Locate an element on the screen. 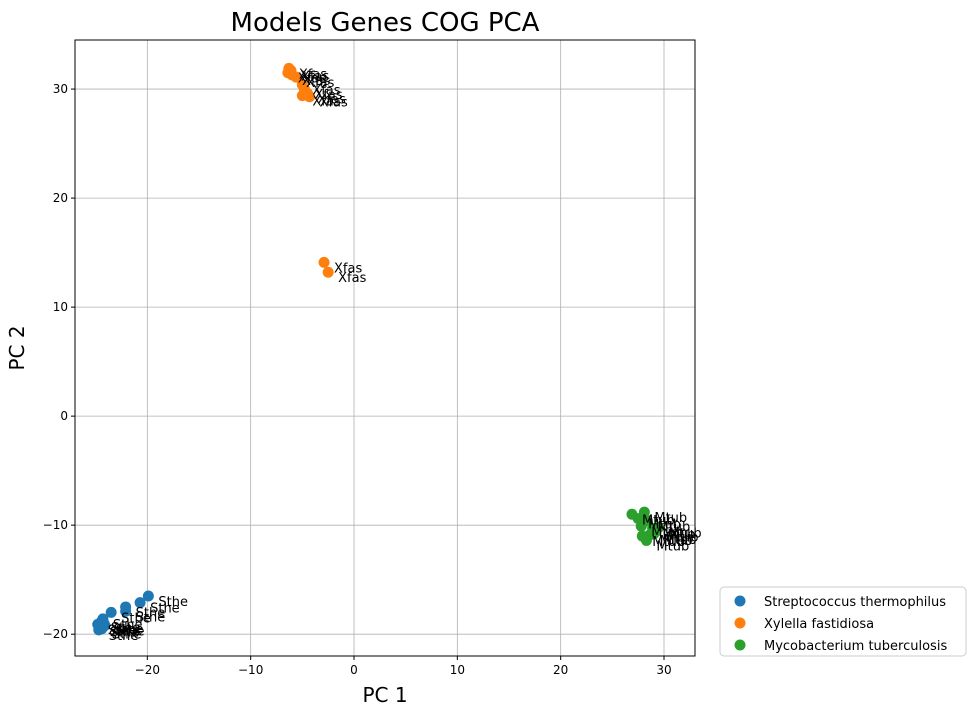 The width and height of the screenshot is (975, 715). x-tick-label: −10 is located at coordinates (250, 670).